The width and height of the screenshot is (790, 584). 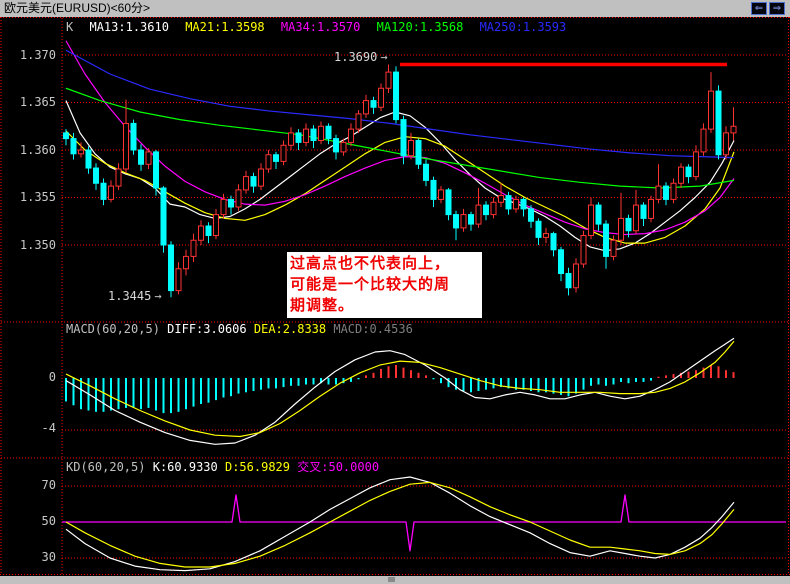 What do you see at coordinates (225, 27) in the screenshot?
I see `legend-ma21: MA21:1.3598` at bounding box center [225, 27].